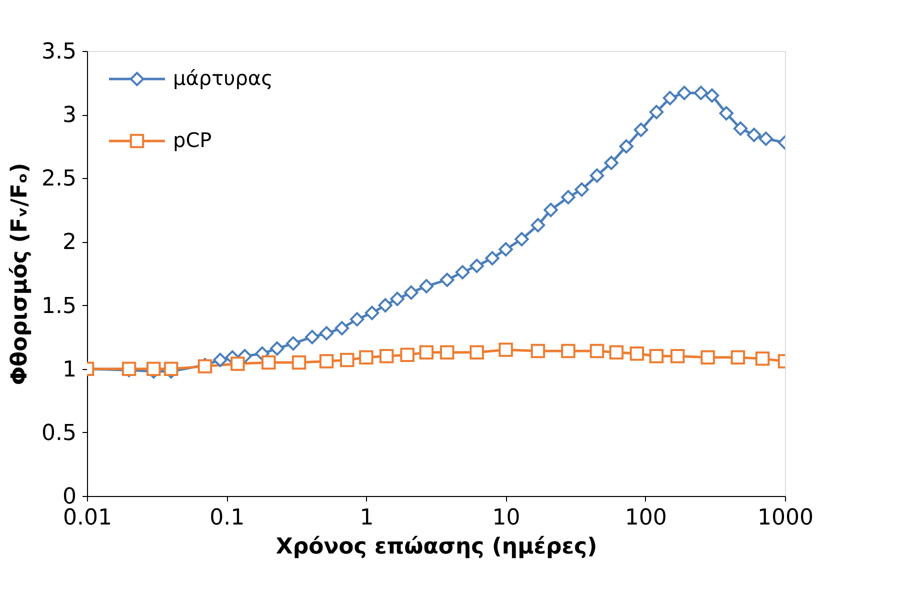 The width and height of the screenshot is (912, 603). Describe the element at coordinates (59, 179) in the screenshot. I see `y-tick-label: 2.5` at that location.